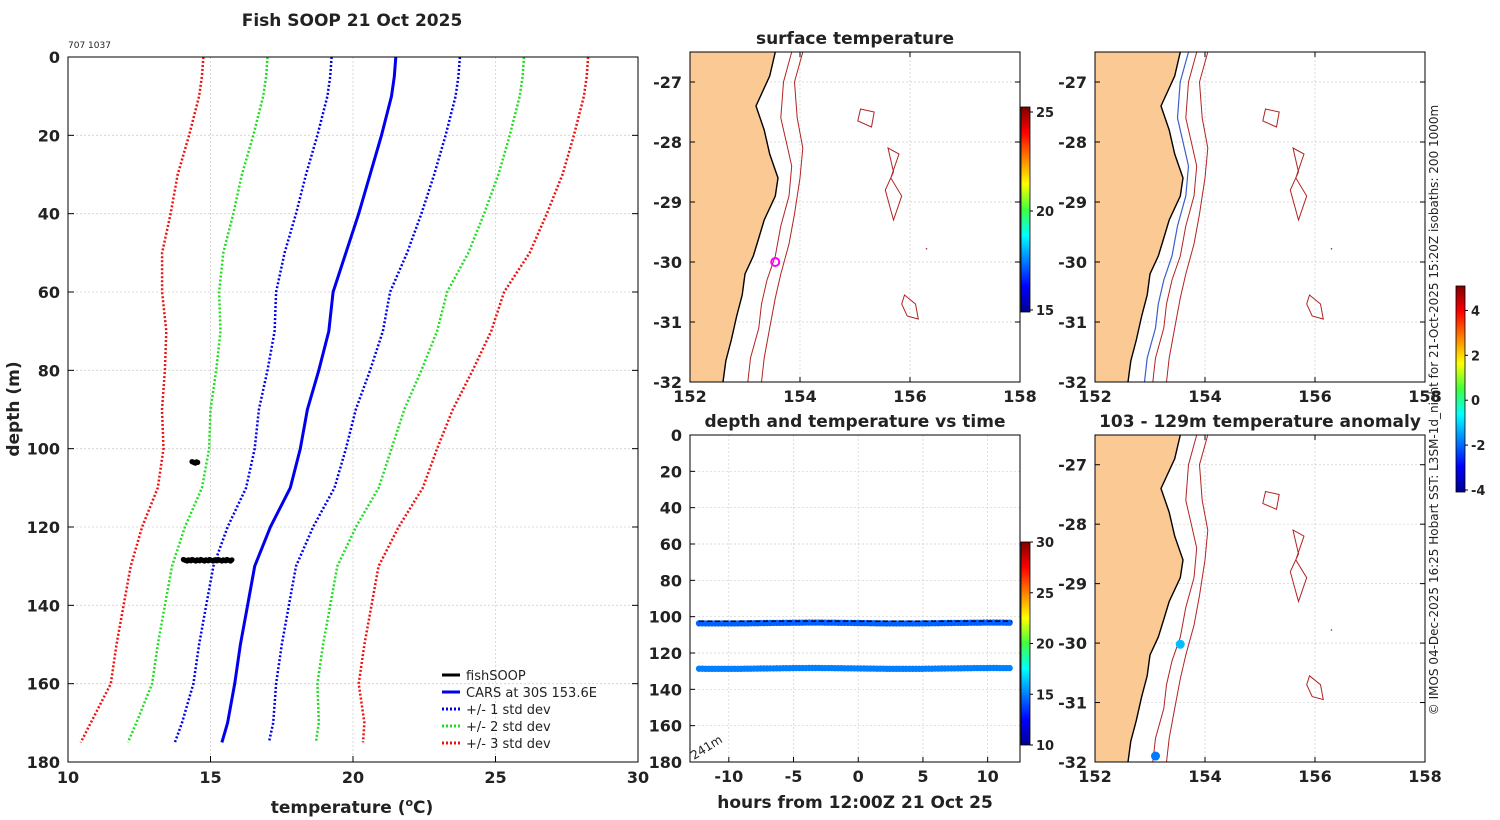  Describe the element at coordinates (14, 408) in the screenshot. I see `profile-ylabel: depth (m)` at that location.